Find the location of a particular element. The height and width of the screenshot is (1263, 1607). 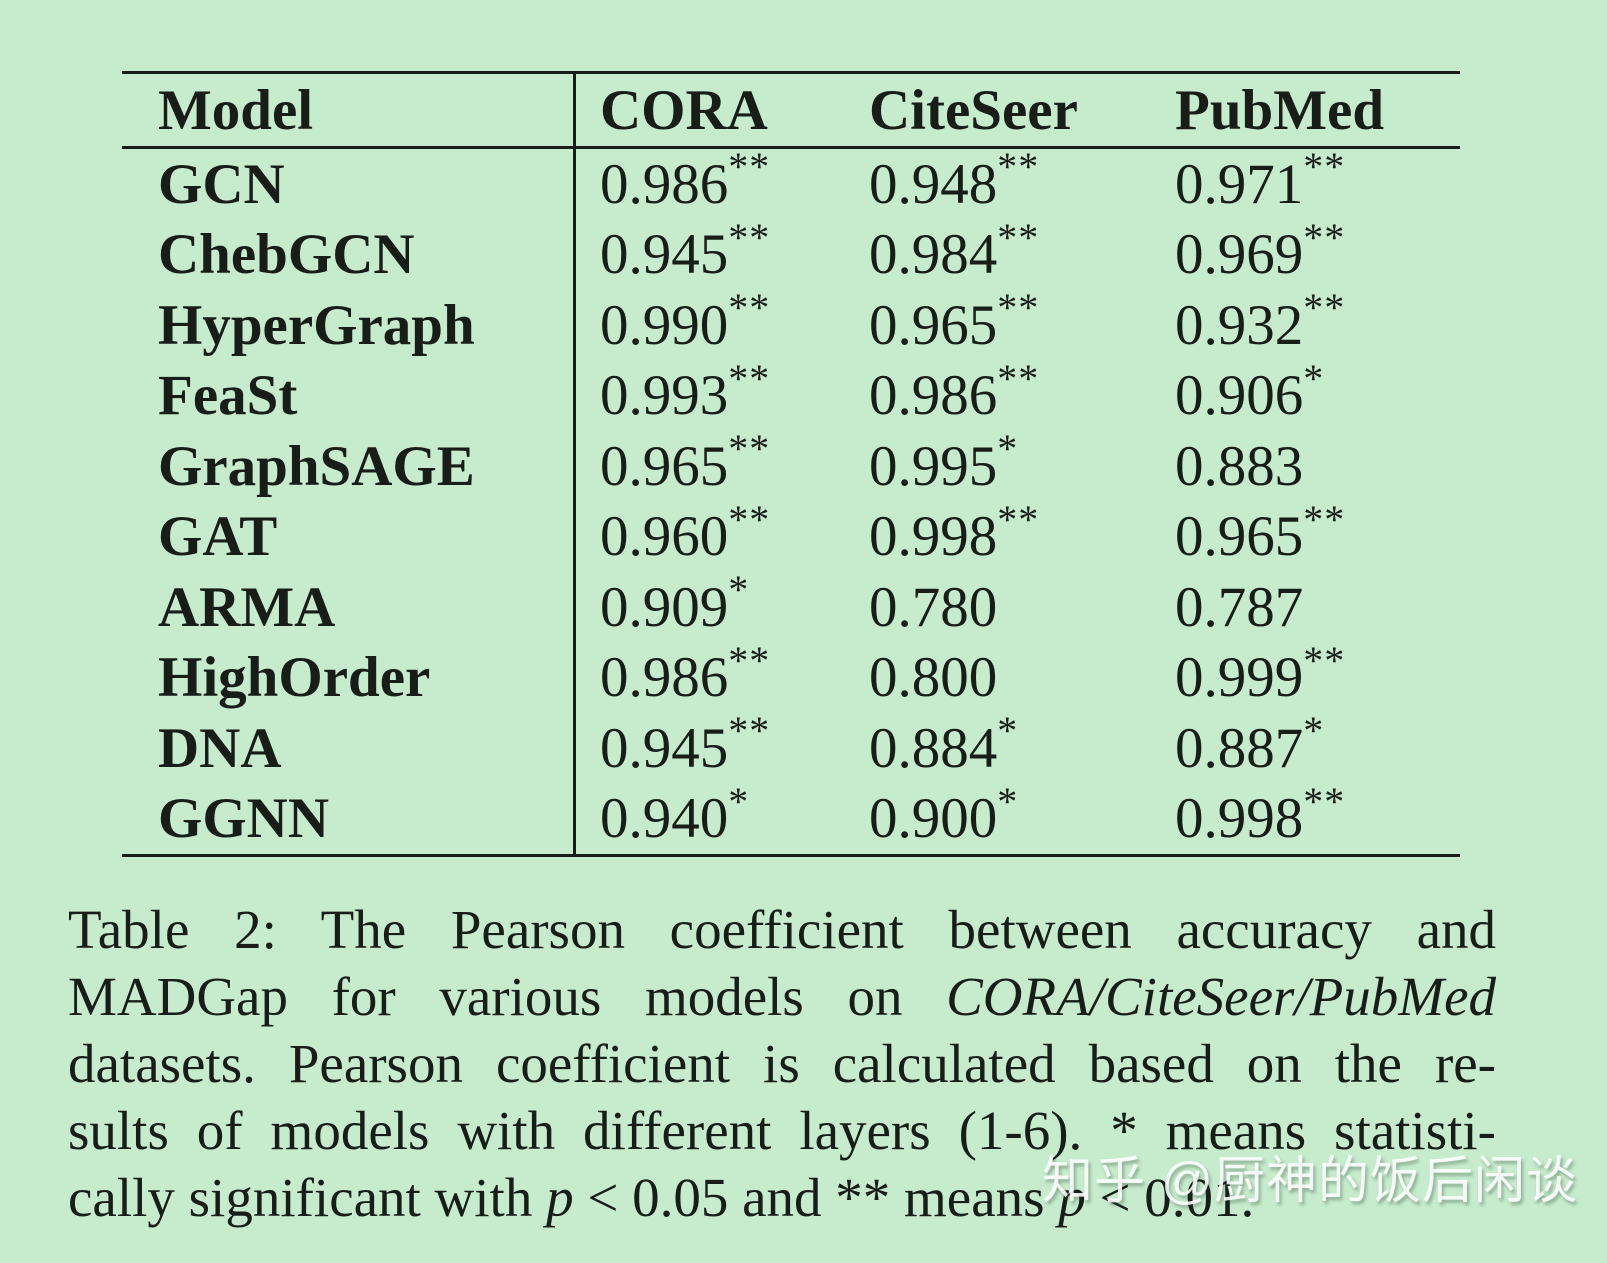

value-cell: 0.884 * is located at coordinates (998, 746).